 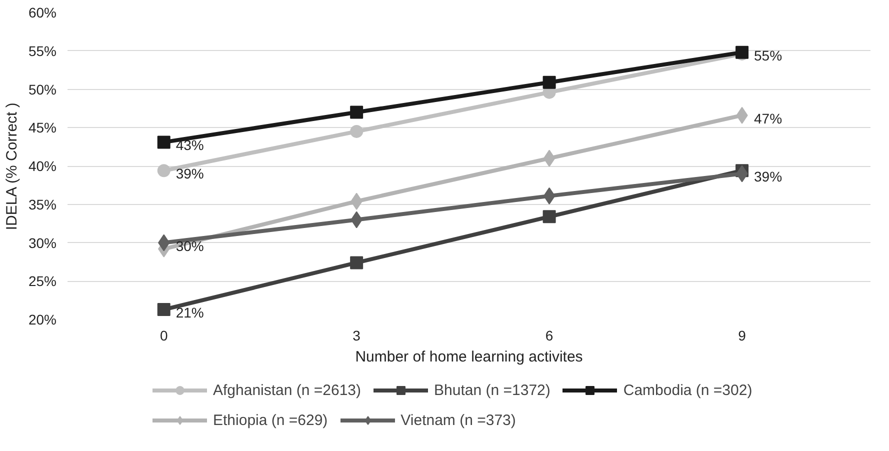 I want to click on y-tick-label: 30%, so click(x=42, y=242).